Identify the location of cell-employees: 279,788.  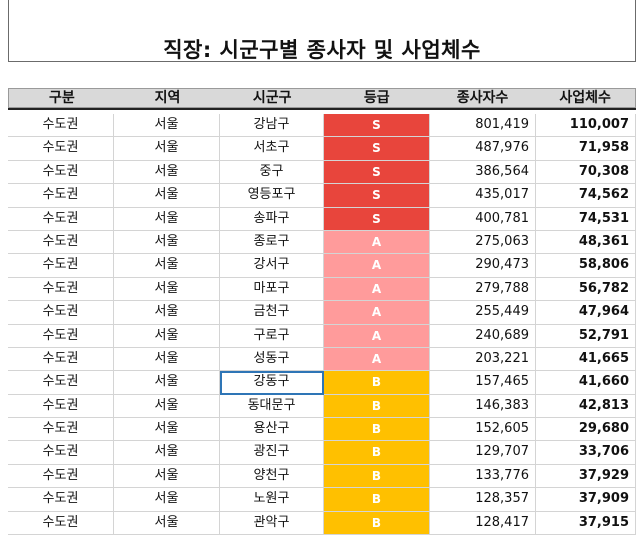
(483, 289).